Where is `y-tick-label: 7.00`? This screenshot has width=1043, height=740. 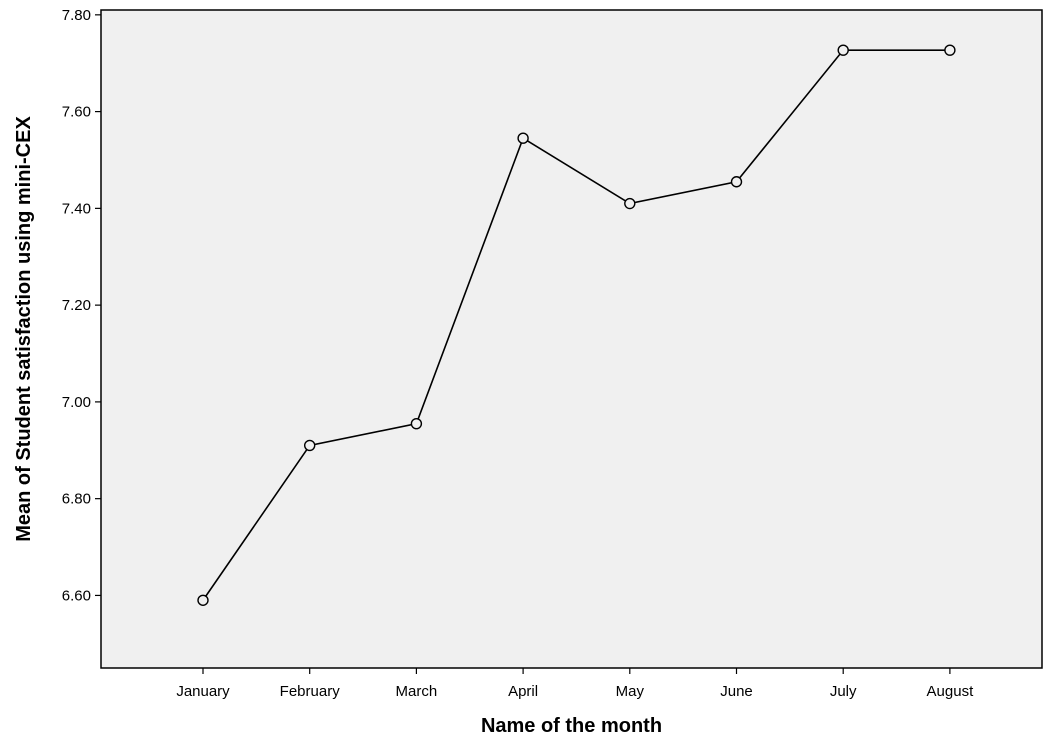 y-tick-label: 7.00 is located at coordinates (76, 402).